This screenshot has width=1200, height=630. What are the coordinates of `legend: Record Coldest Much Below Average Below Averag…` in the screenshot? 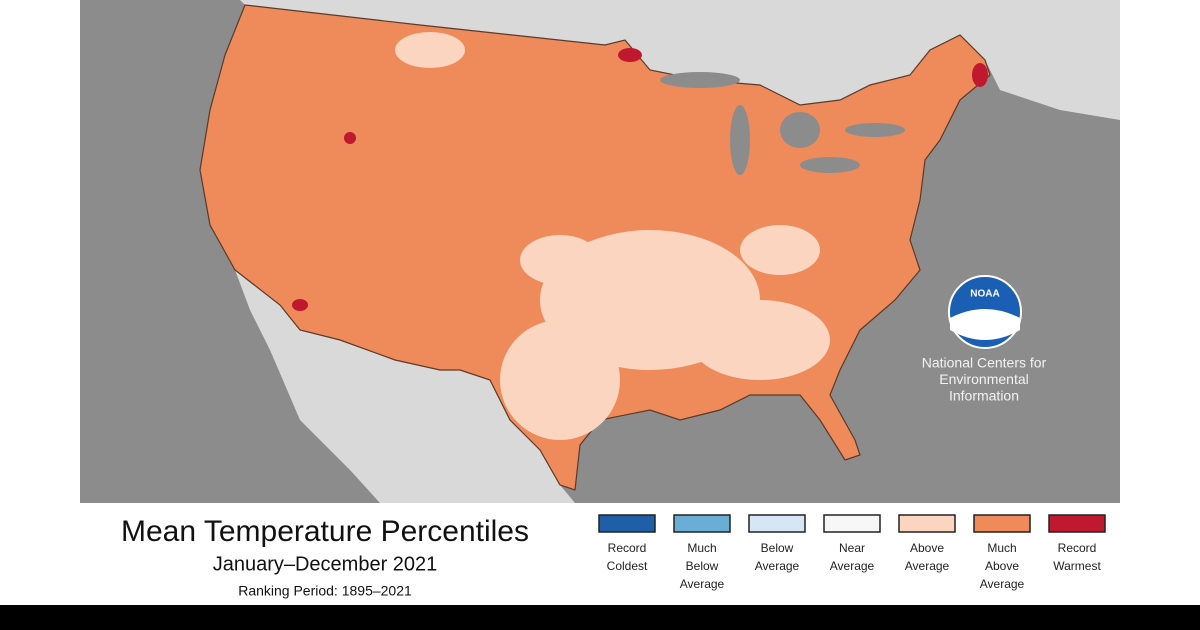 It's located at (852, 552).